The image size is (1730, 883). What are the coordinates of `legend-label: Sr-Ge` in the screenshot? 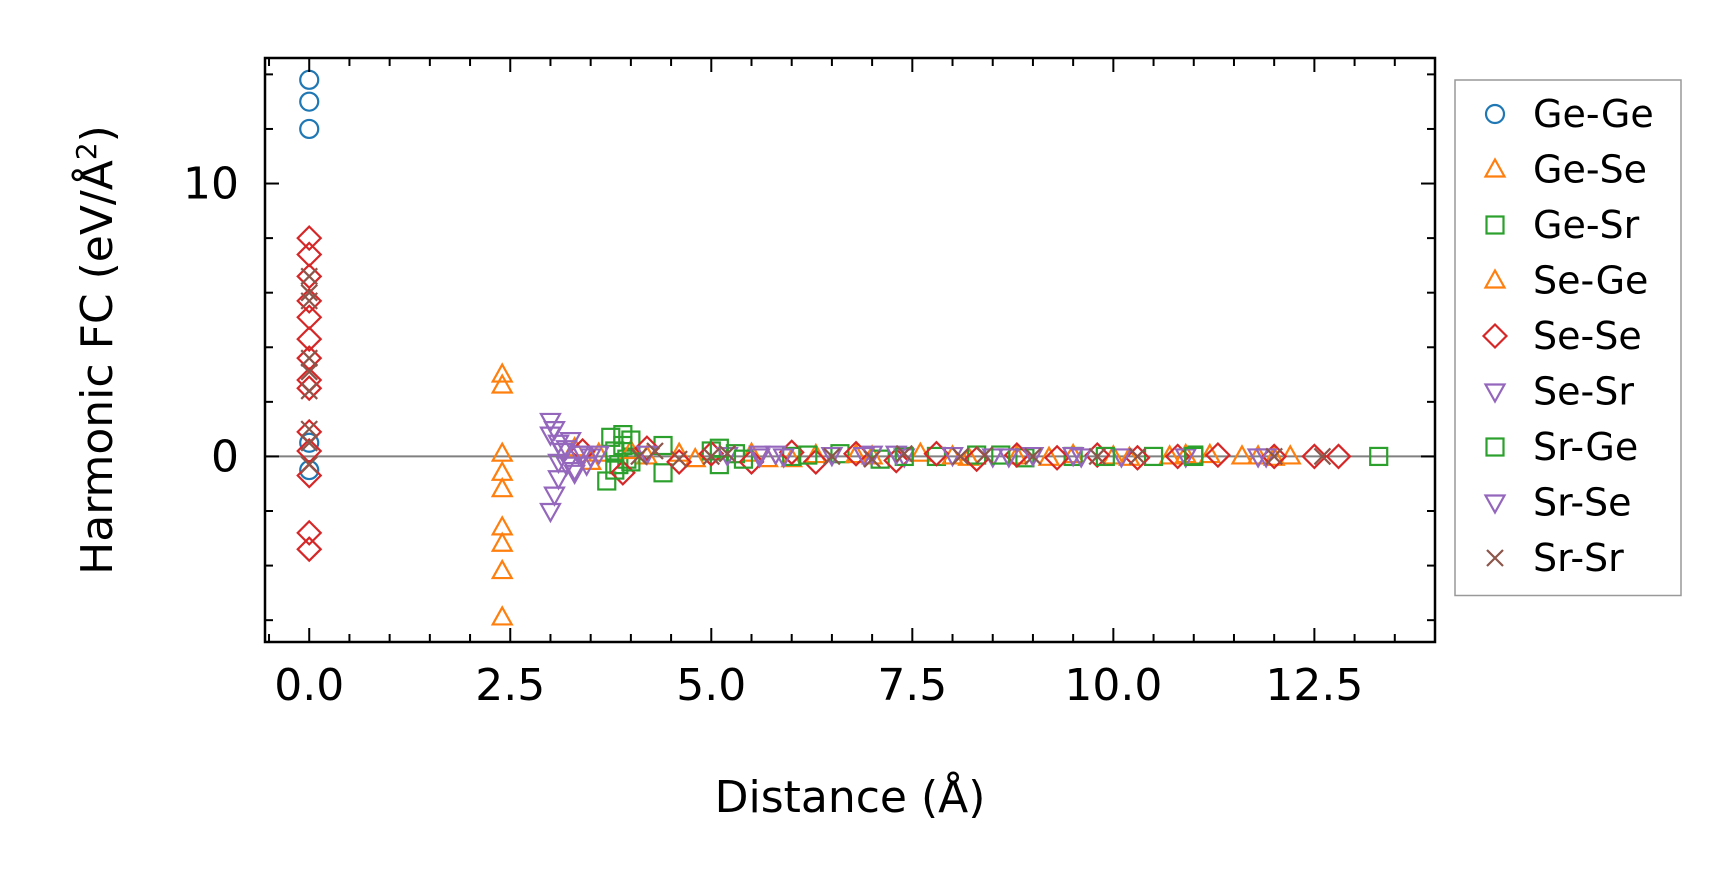 It's located at (1585, 447).